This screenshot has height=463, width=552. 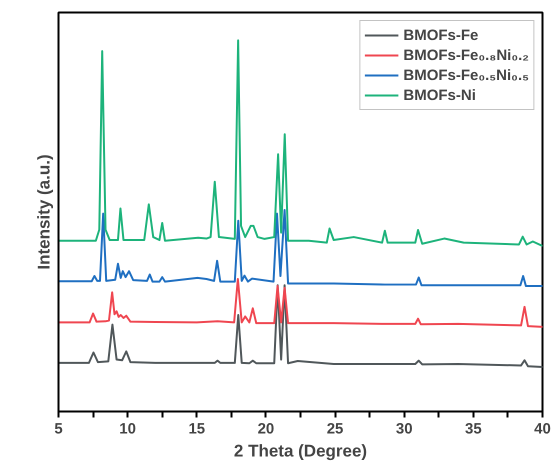 What do you see at coordinates (197, 429) in the screenshot?
I see `x-tick-label: 15` at bounding box center [197, 429].